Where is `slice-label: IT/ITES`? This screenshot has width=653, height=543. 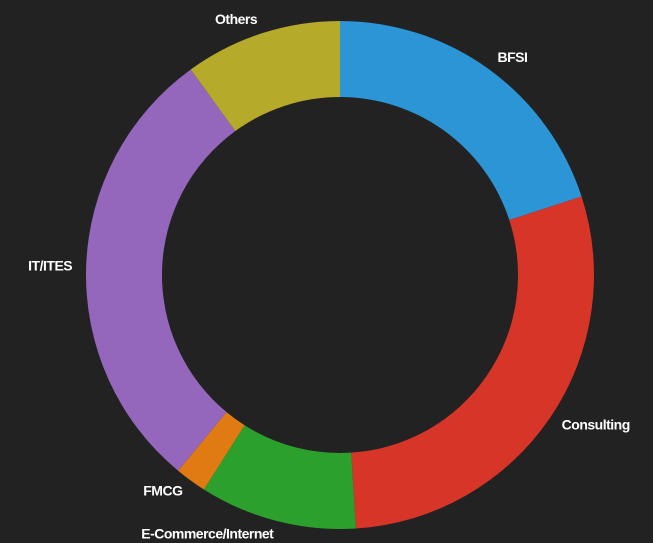
slice-label: IT/ITES is located at coordinates (50, 265).